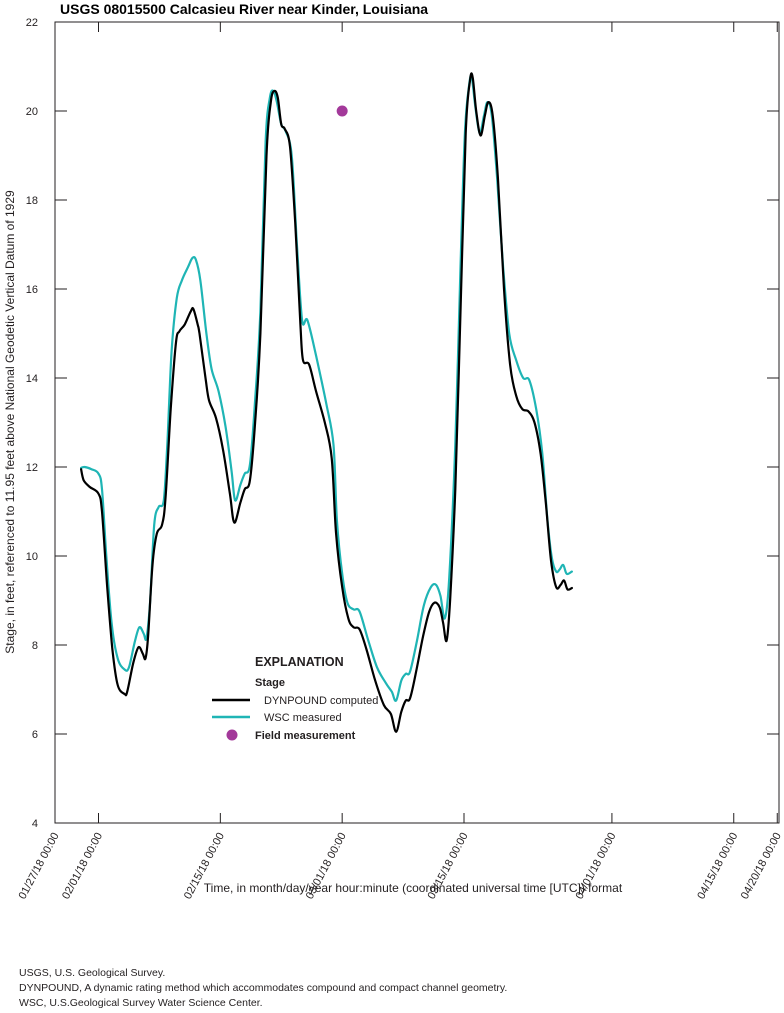 The height and width of the screenshot is (1013, 784). What do you see at coordinates (92, 973) in the screenshot?
I see `footnote-usgs: USGS, U.S. Geological Survey.` at bounding box center [92, 973].